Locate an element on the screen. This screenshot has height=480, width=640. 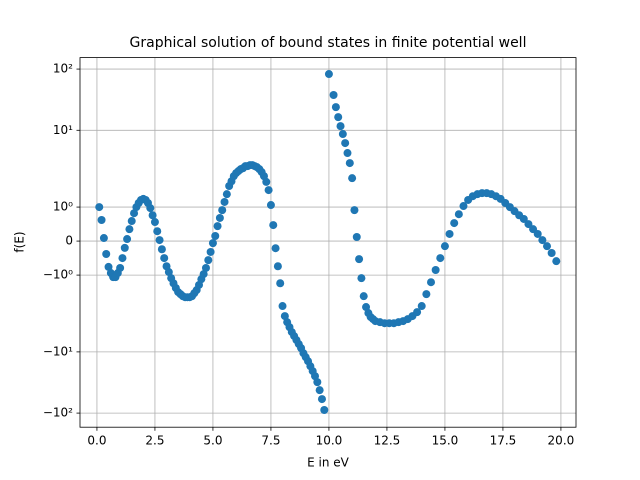
x-tick-label: 15.0 is located at coordinates (445, 441).